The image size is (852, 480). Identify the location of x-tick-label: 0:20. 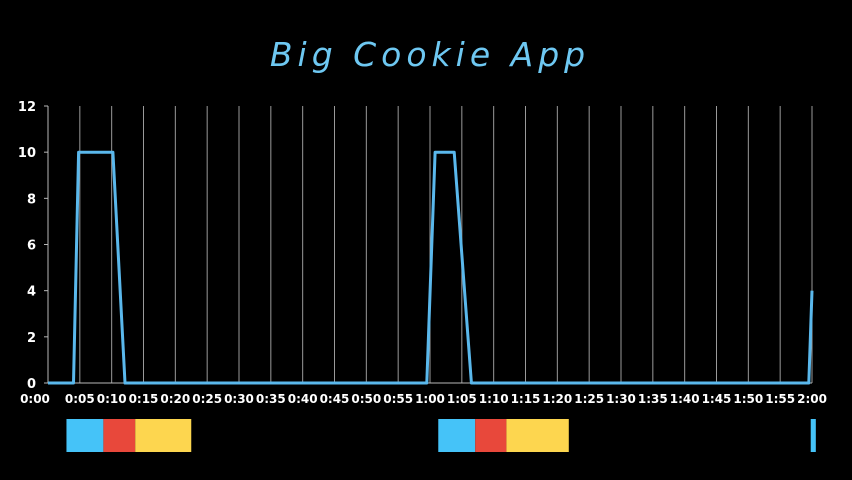
(175, 399).